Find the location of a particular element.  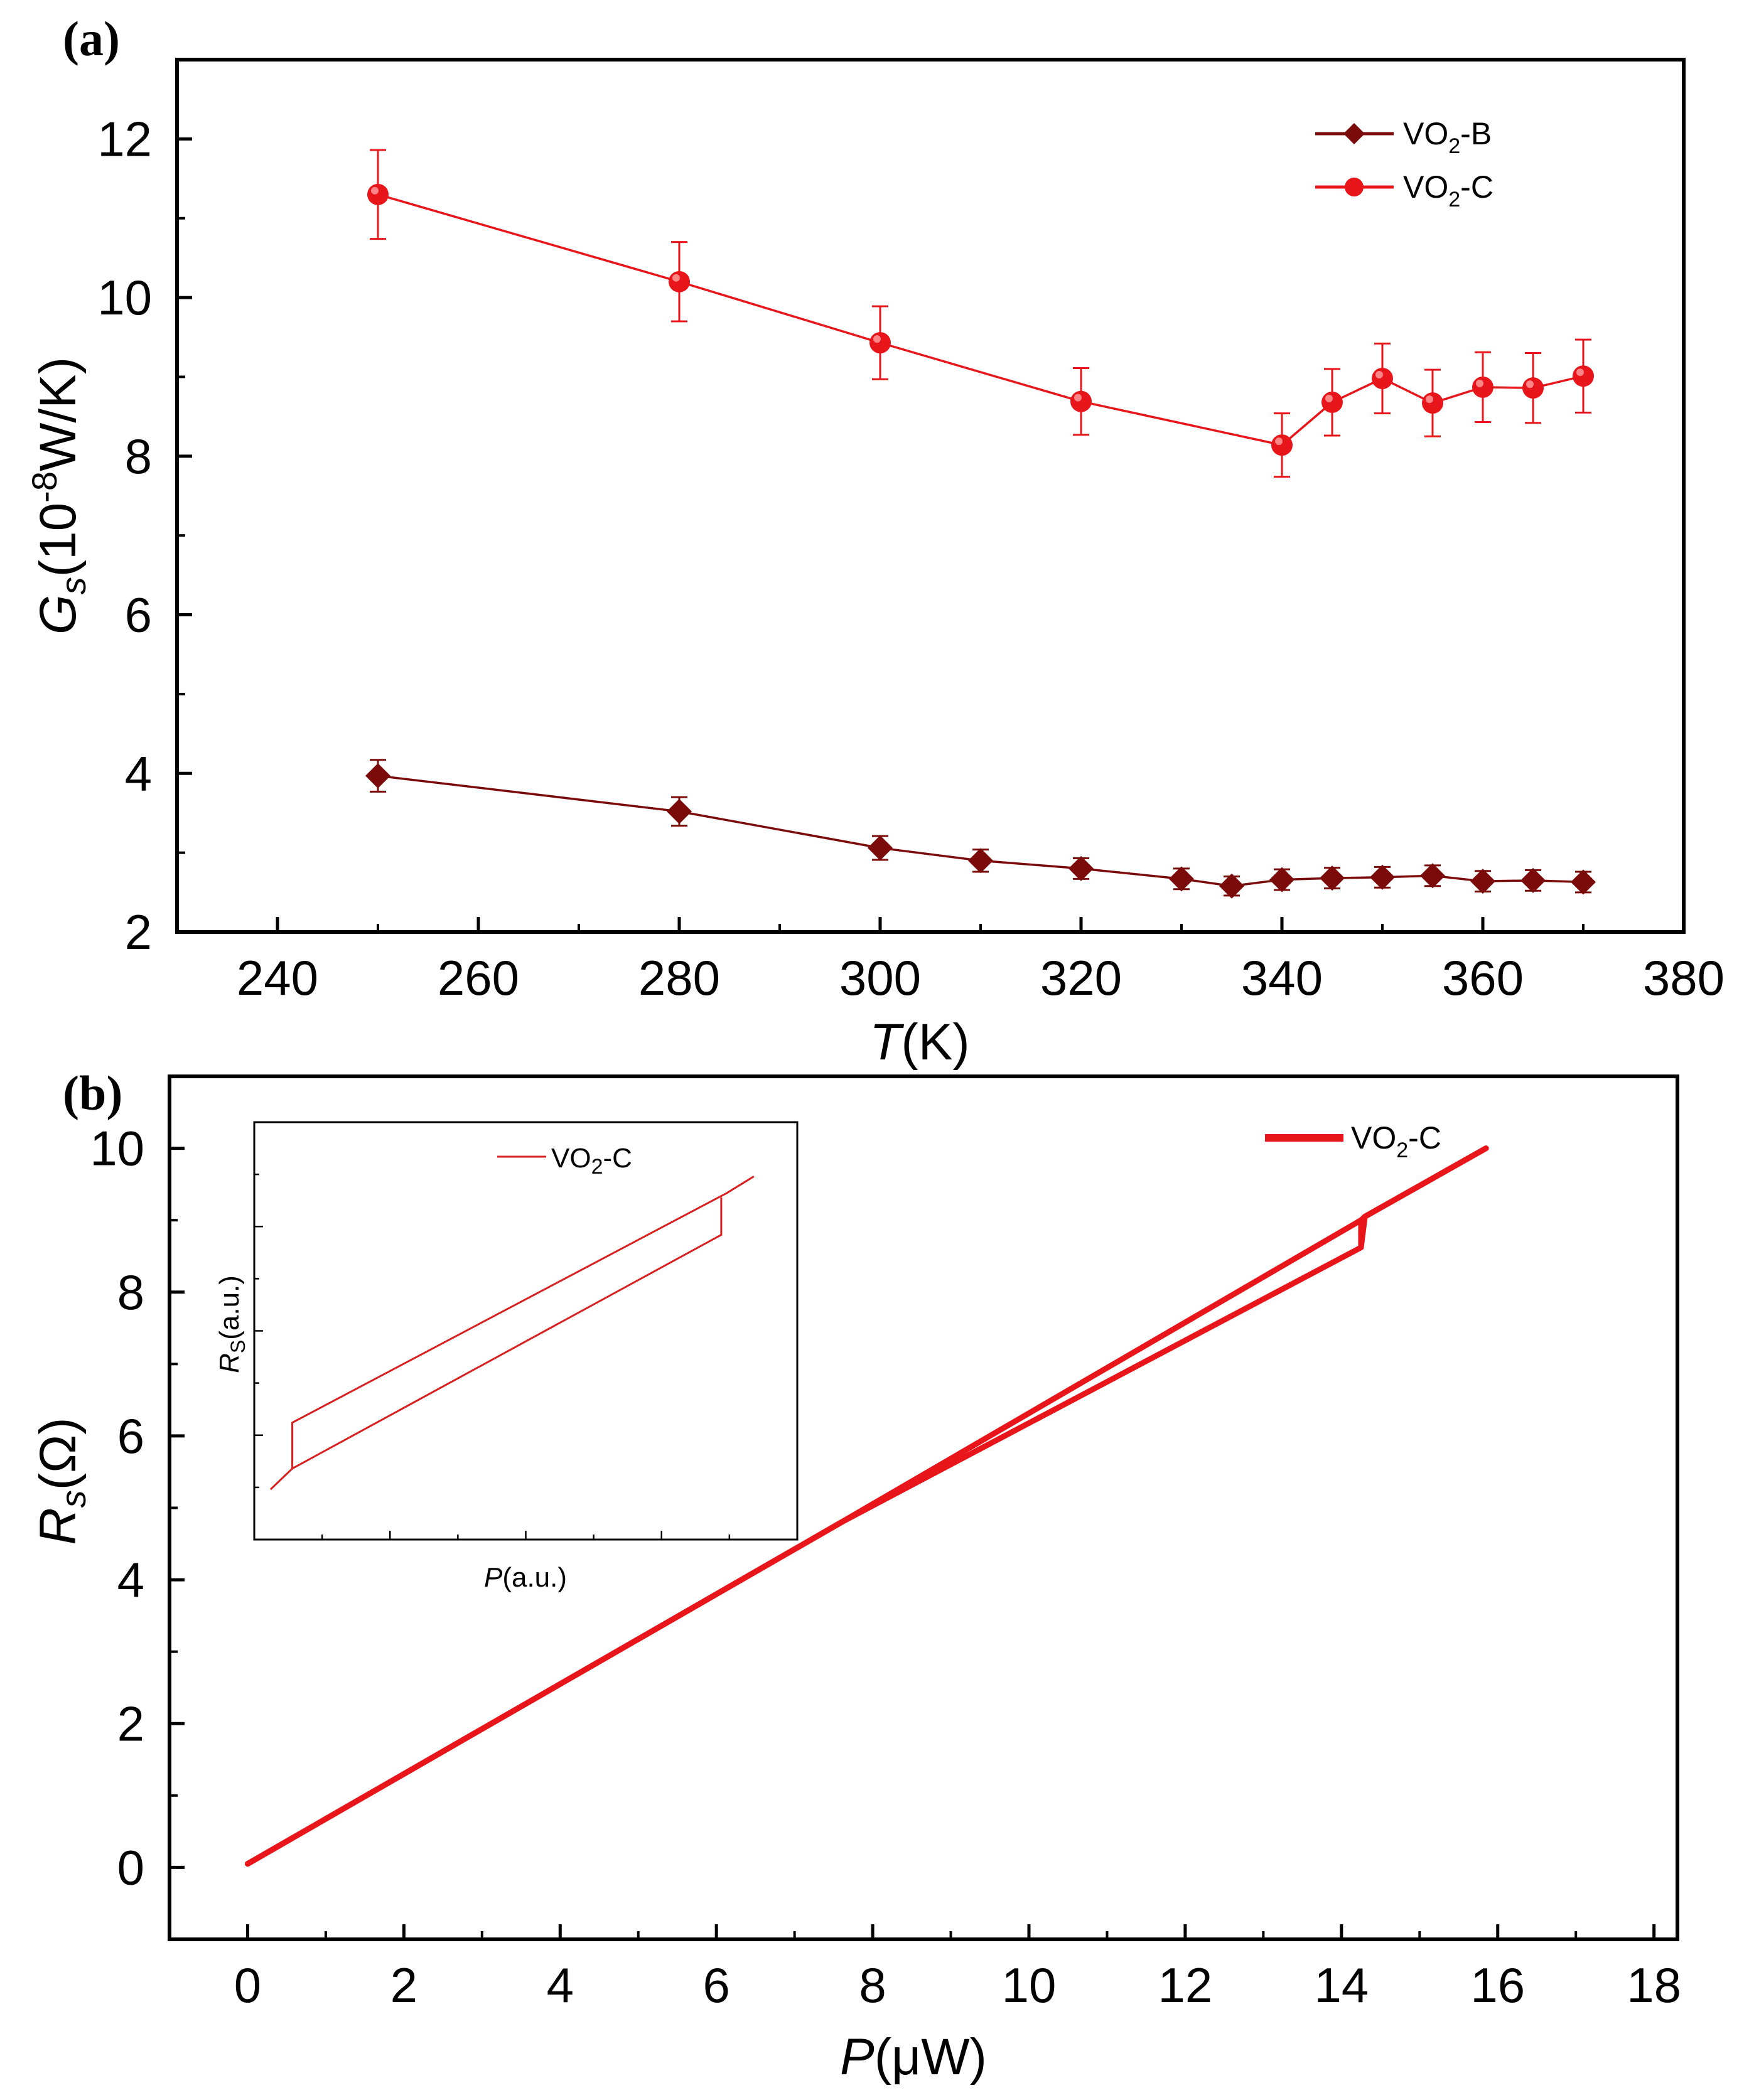

panel-a-x-tick-label: 300 is located at coordinates (880, 977).